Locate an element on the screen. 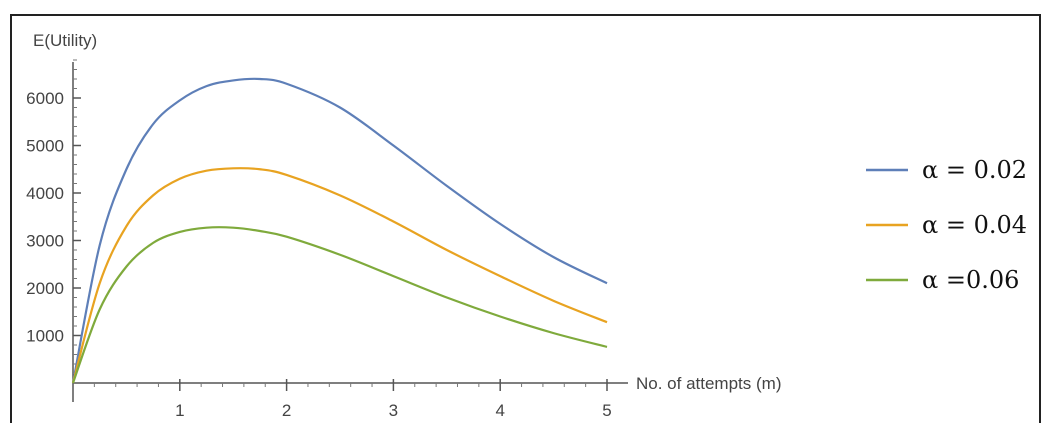  x-tick-label: 5 is located at coordinates (606, 410).